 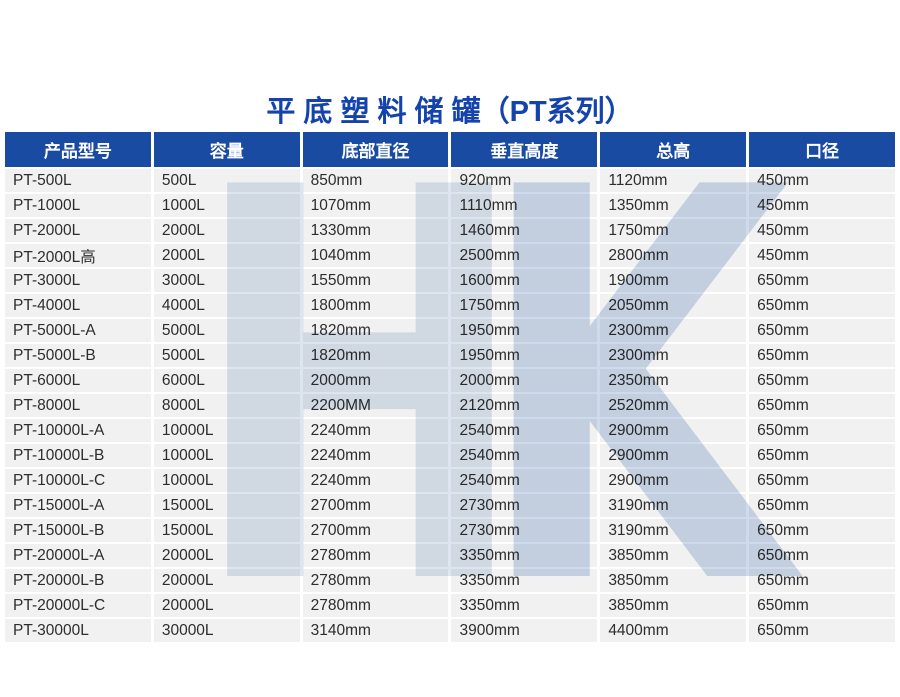 I want to click on table-row: PT-10000L-C 10000L 2240mm 2540mm 2900mm 650mm, so click(x=450, y=480).